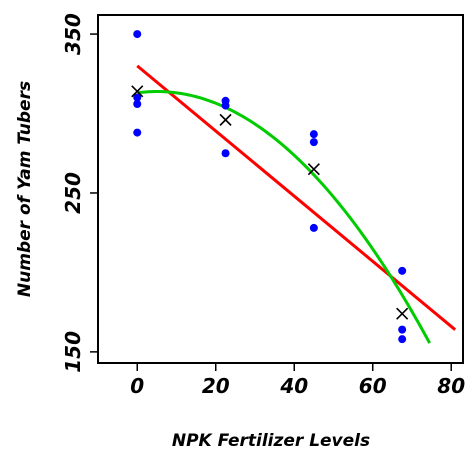 The width and height of the screenshot is (473, 463). I want to click on x-tick-label: 80, so click(451, 386).